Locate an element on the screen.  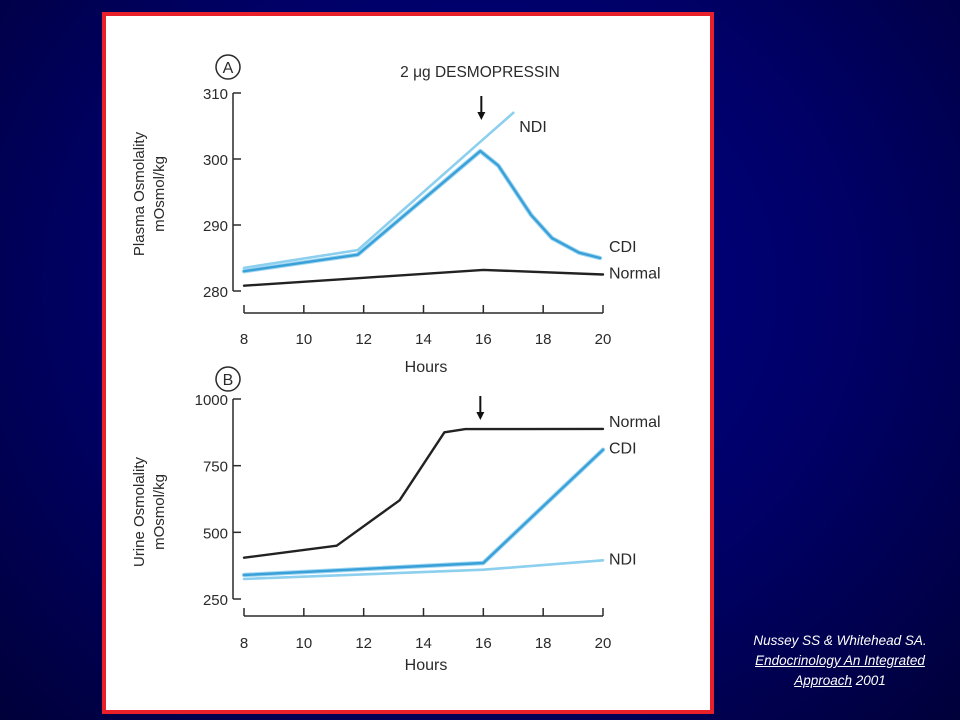
citation-line-3: Approach 2001 is located at coordinates (840, 681).